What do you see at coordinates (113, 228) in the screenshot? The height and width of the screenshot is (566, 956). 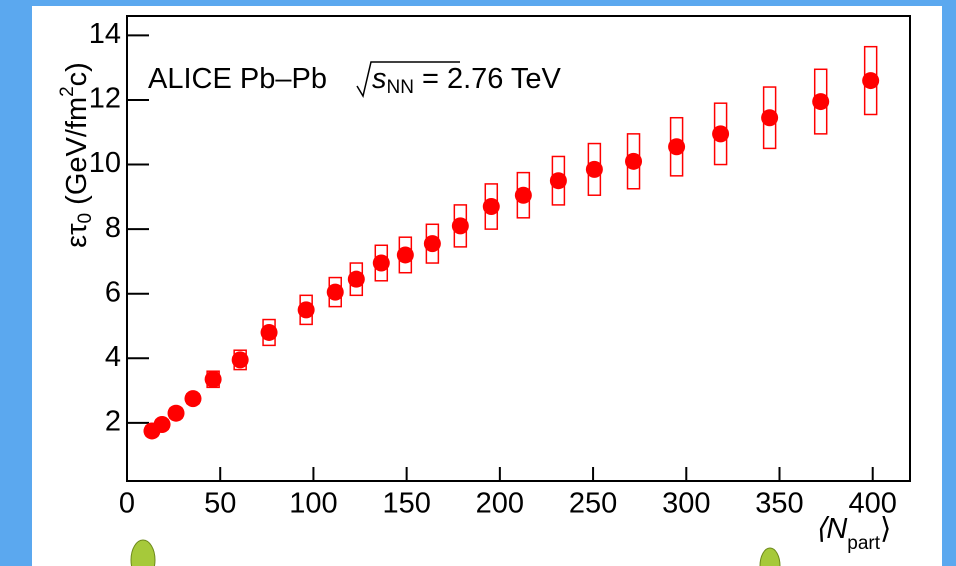 I see `y-tick-label: 8` at bounding box center [113, 228].